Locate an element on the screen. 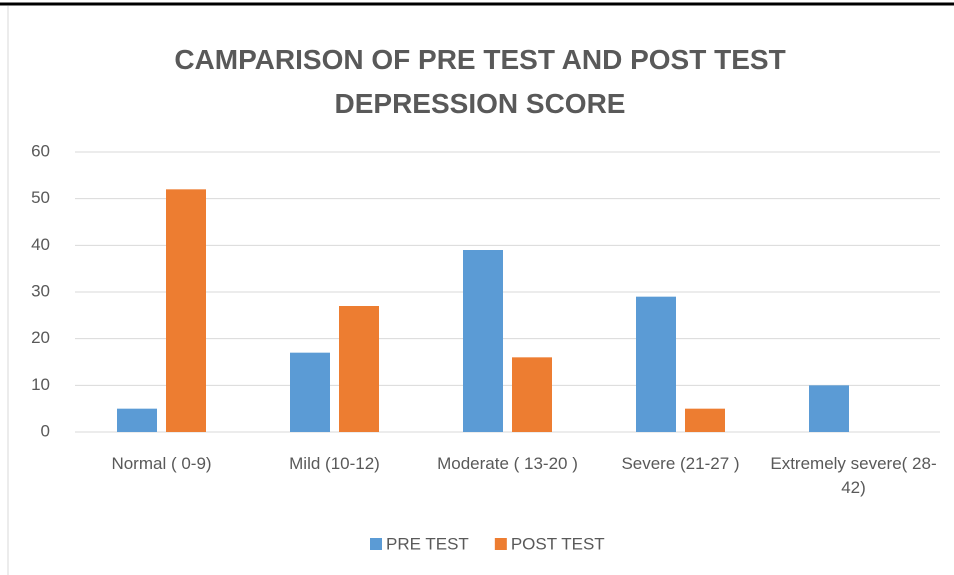 This screenshot has width=954, height=575. x-tick-label: Severe (21-27 ) is located at coordinates (680, 463).